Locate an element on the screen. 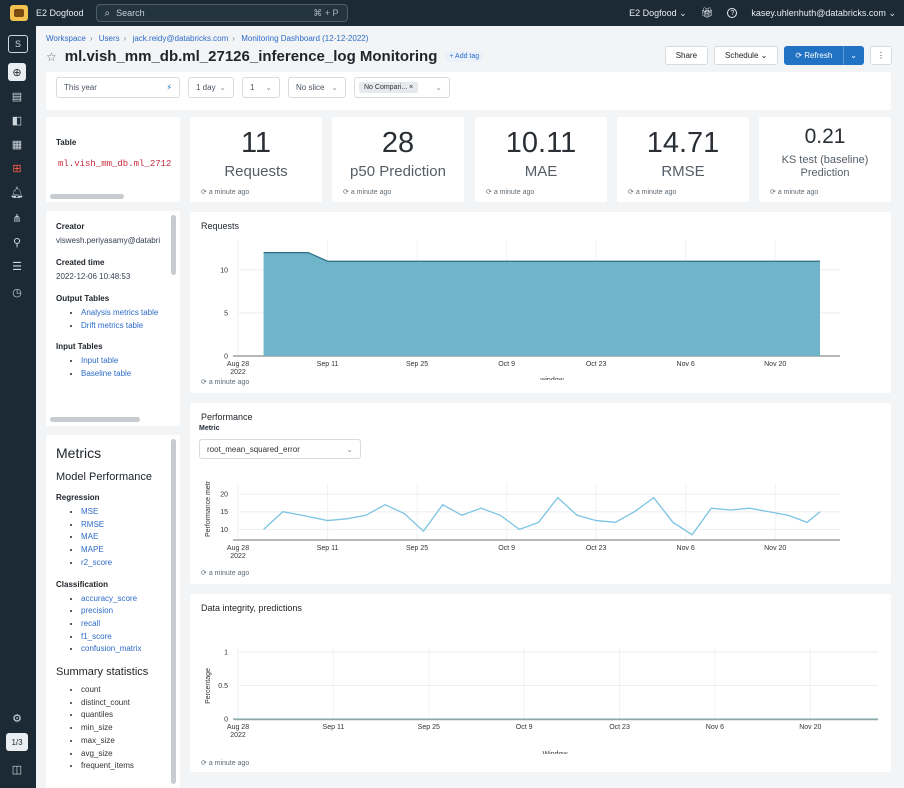 The image size is (904, 788). slice-value-select: 1 ⌄ is located at coordinates (261, 87).